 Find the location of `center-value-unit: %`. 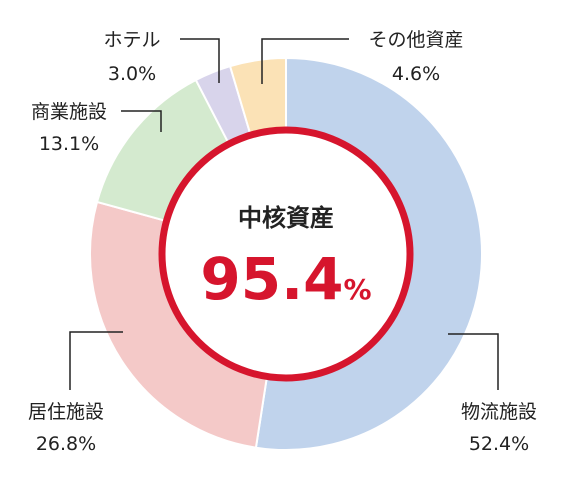

center-value-unit: % is located at coordinates (358, 289).